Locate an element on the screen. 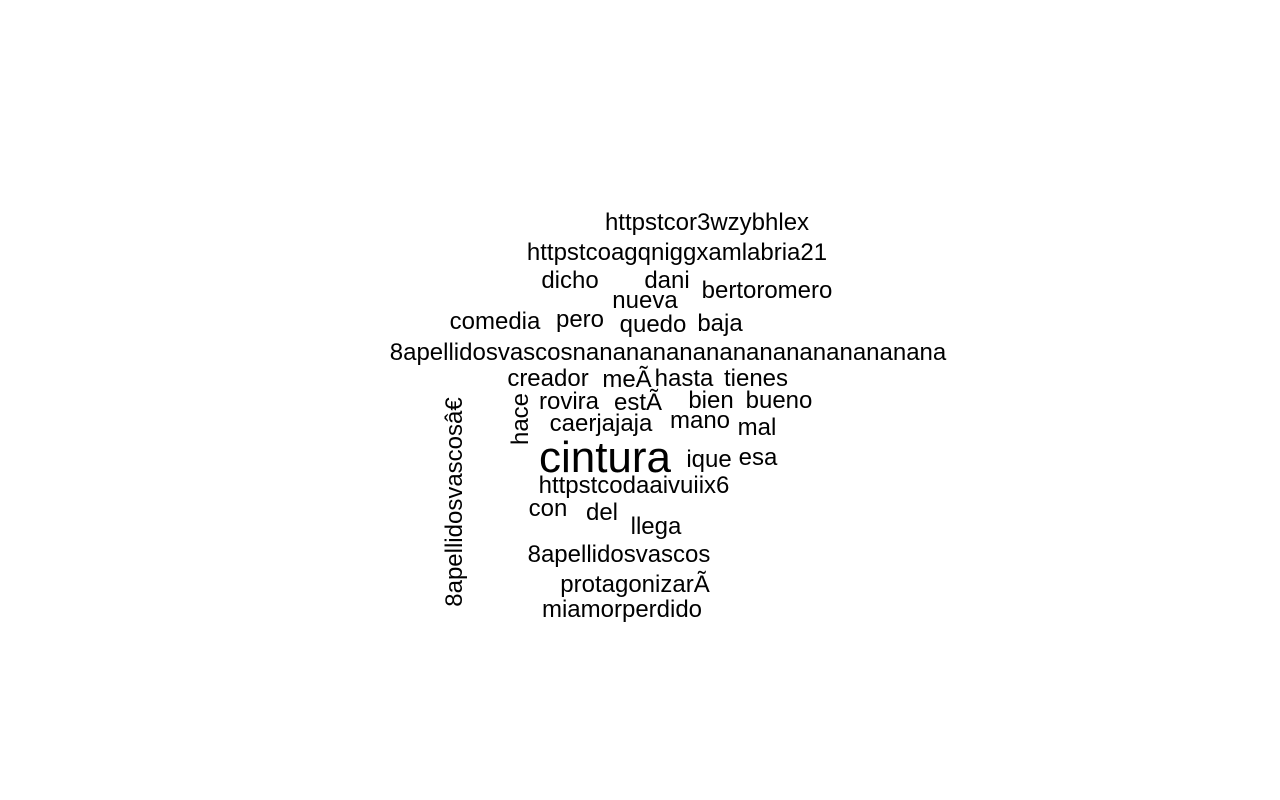 Image resolution: width=1280 pixels, height=800 pixels. word-pero: pero is located at coordinates (580, 319).